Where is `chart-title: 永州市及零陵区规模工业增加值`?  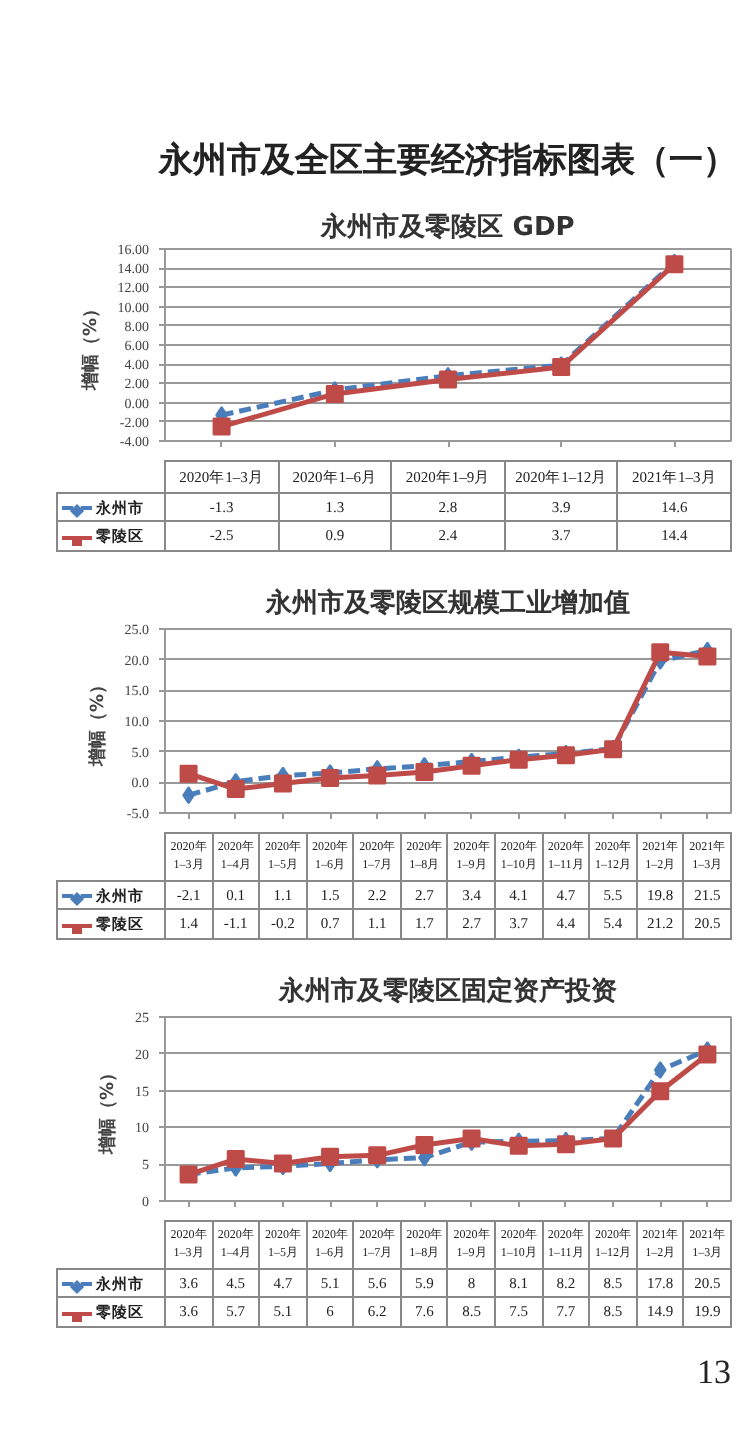 chart-title: 永州市及零陵区规模工业增加值 is located at coordinates (447, 603).